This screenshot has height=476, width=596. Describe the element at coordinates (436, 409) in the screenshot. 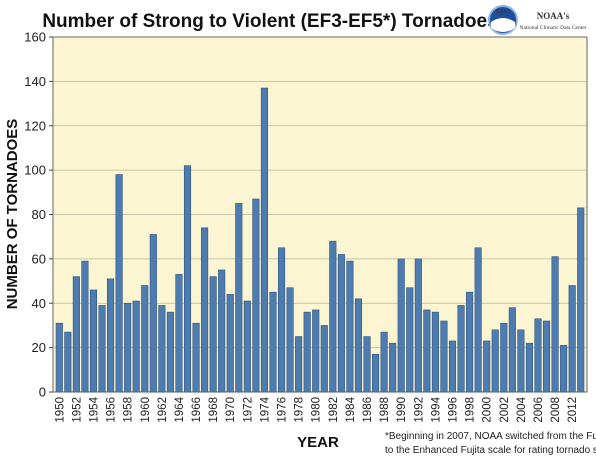

I see `x-tick-label: 1994` at that location.